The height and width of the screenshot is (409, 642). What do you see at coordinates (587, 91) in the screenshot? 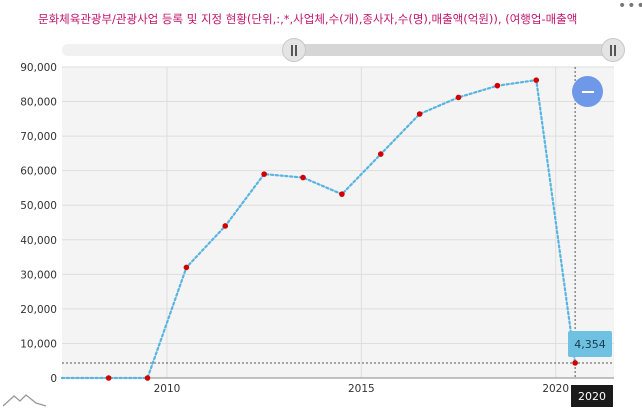
I see `zoom-out-icon` at bounding box center [587, 91].